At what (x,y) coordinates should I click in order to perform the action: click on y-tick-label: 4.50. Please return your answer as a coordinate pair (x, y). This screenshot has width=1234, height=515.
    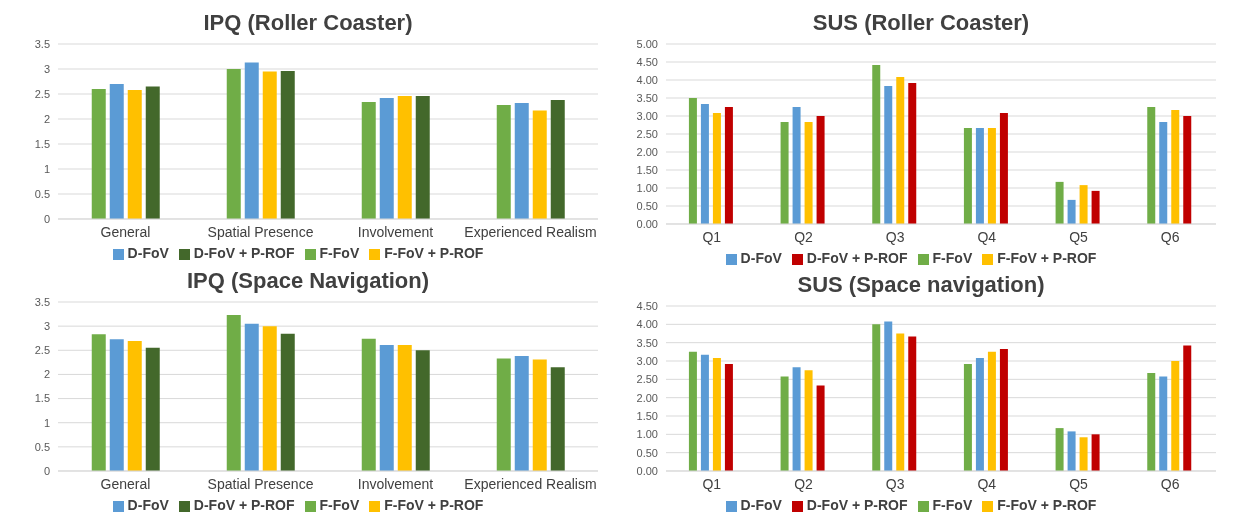
    Looking at the image, I should click on (647, 305).